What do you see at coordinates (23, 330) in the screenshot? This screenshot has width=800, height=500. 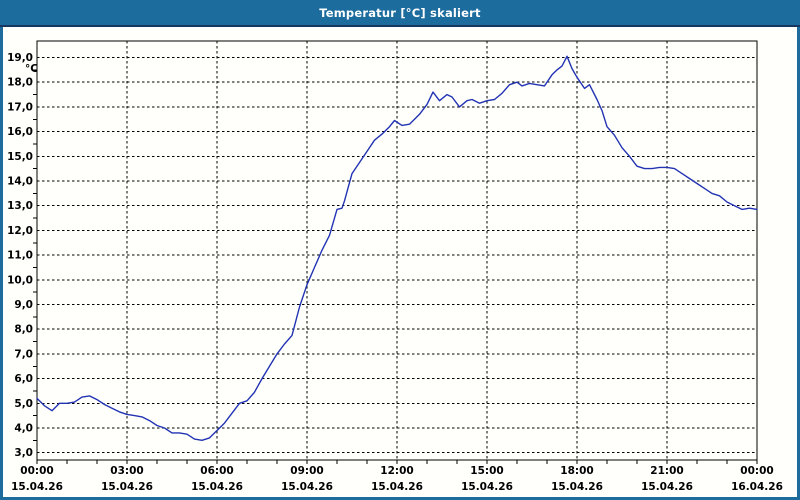 I see `y-axis-tick-label: 8,0` at bounding box center [23, 330].